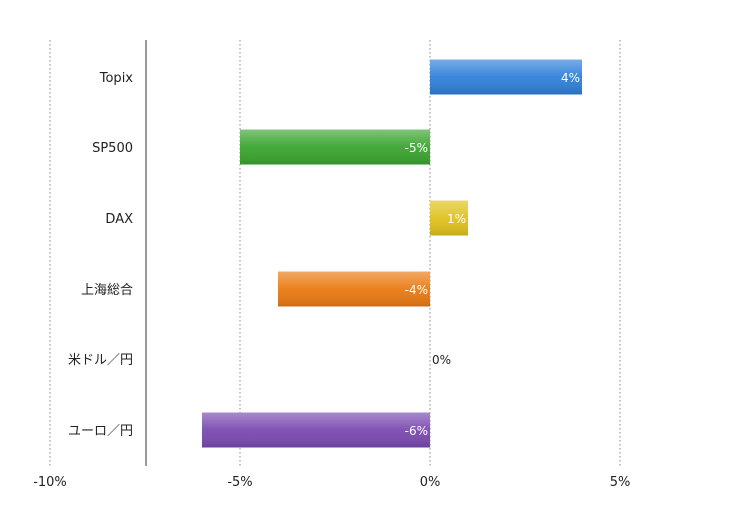  What do you see at coordinates (570, 78) in the screenshot?
I see `value-label: 4%` at bounding box center [570, 78].